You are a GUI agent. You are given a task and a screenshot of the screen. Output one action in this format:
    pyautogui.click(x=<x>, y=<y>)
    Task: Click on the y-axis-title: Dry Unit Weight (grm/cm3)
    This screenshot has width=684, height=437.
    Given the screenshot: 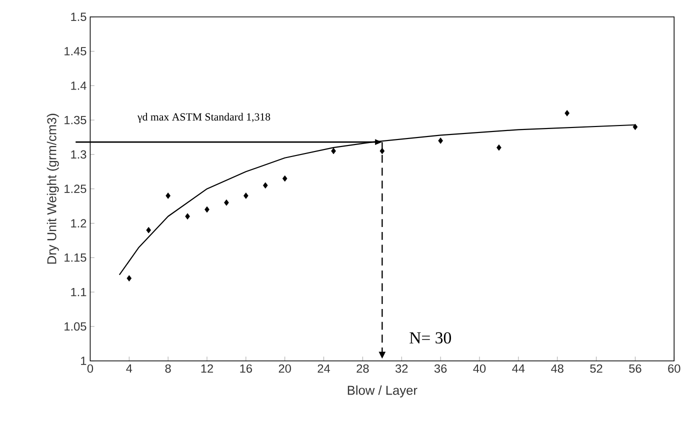 What is the action you would take?
    pyautogui.click(x=52, y=189)
    